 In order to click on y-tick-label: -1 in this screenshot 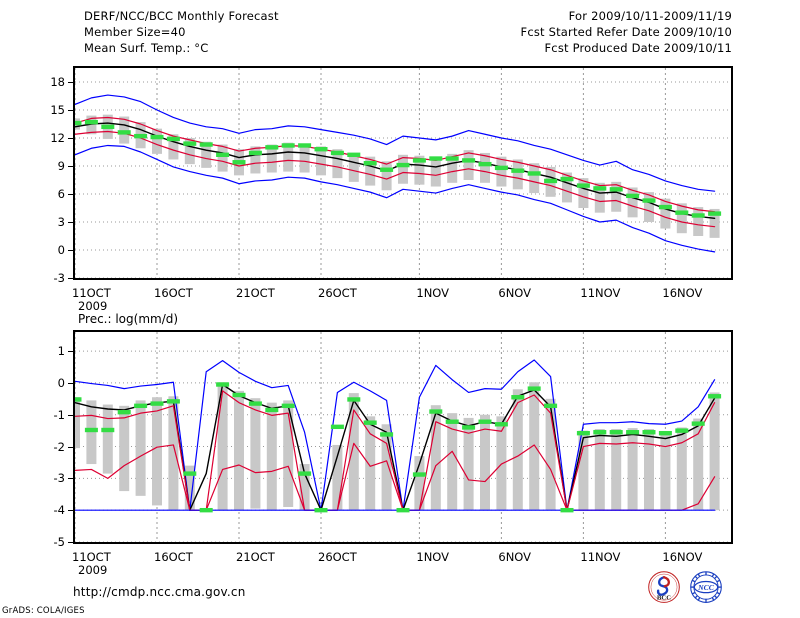, I will do `click(59, 414)`.